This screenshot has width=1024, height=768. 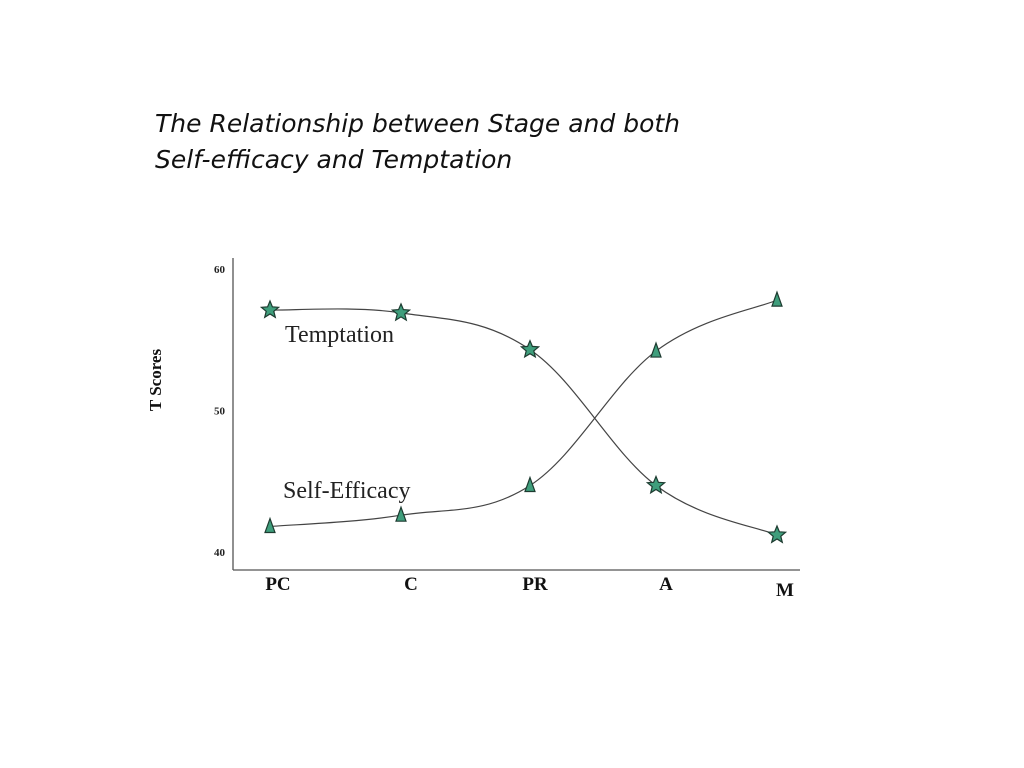 I want to click on slide-title-line-2: Self-efficacy and Temptation, so click(x=334, y=159).